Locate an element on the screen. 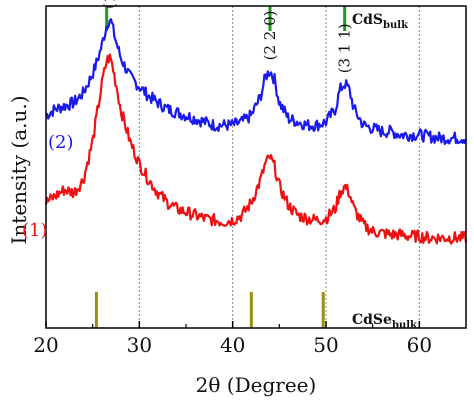 The image size is (474, 404). x-axis-title: 2θ (Degree) is located at coordinates (256, 385).